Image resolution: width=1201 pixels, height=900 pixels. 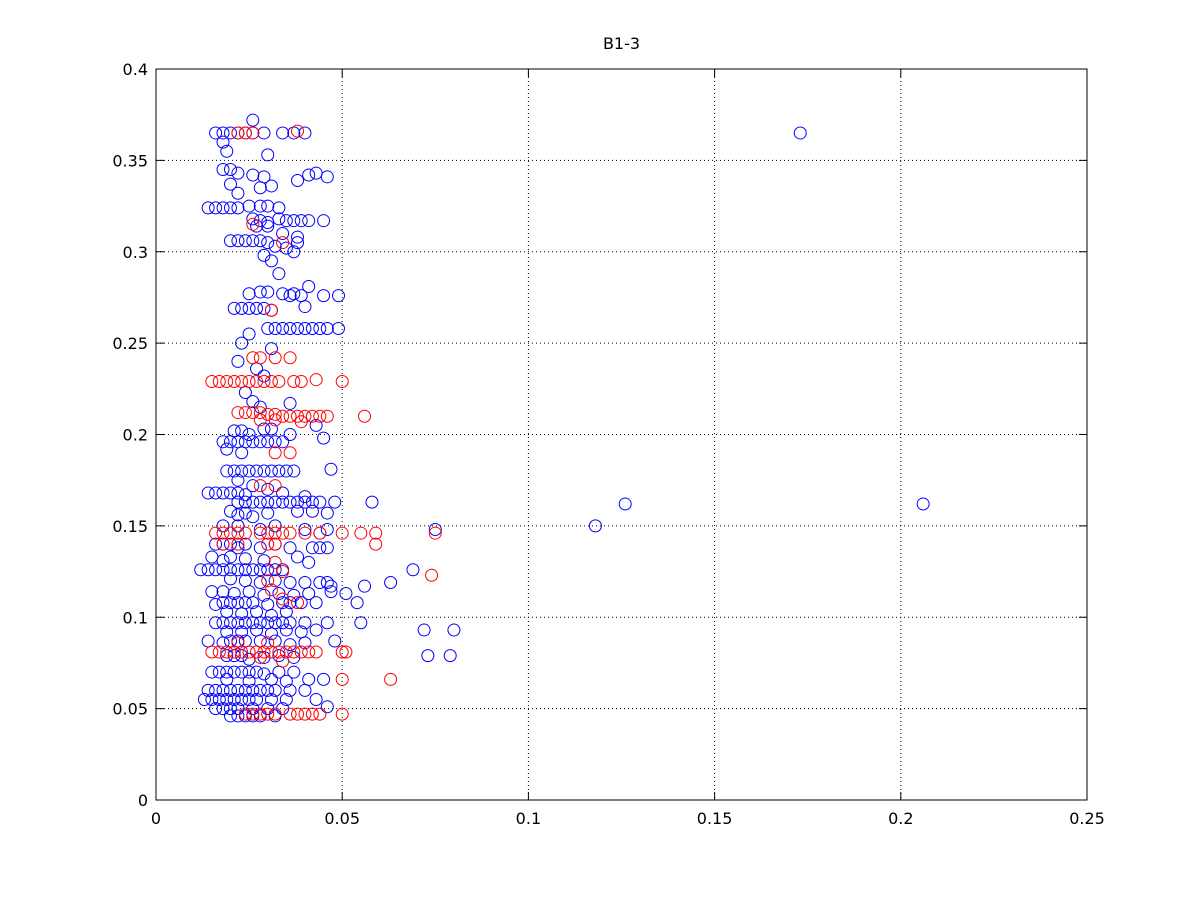 I want to click on y-tick-label: 0.35, so click(x=130, y=160).